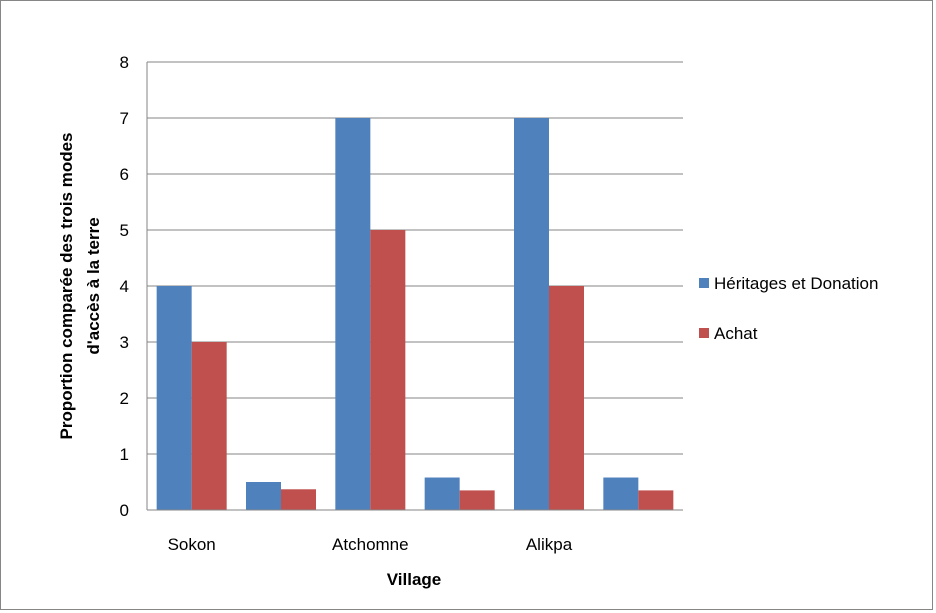 This screenshot has height=613, width=936. What do you see at coordinates (124, 174) in the screenshot?
I see `y-tick-label: 6` at bounding box center [124, 174].